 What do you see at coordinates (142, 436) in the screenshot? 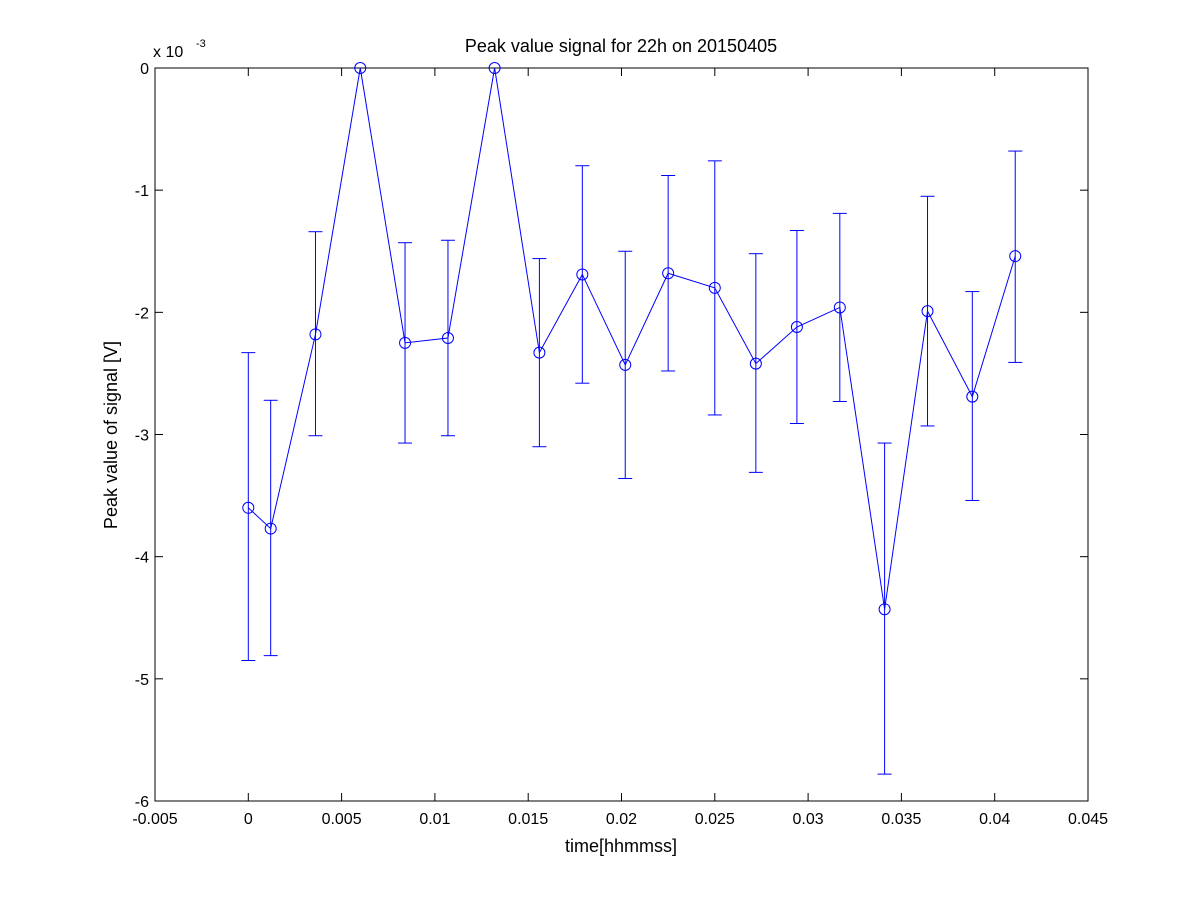
I see `y-tick-label: -3` at bounding box center [142, 436].